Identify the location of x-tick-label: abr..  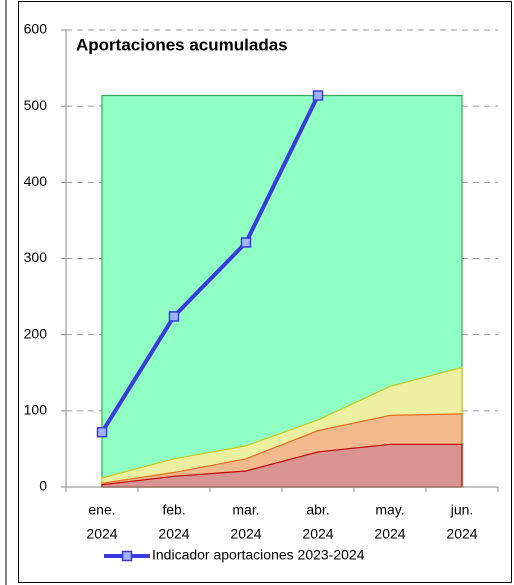
(317, 510).